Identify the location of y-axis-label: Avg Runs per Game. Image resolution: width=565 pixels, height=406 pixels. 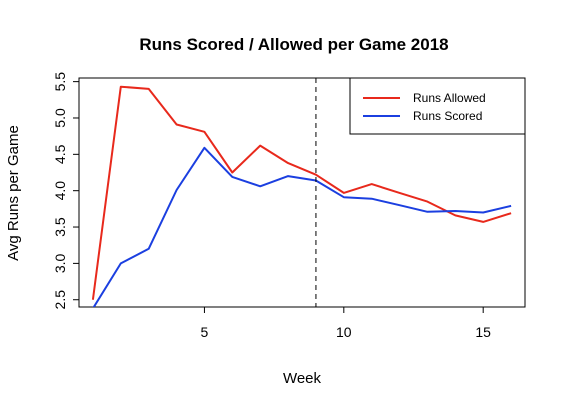
(13, 193).